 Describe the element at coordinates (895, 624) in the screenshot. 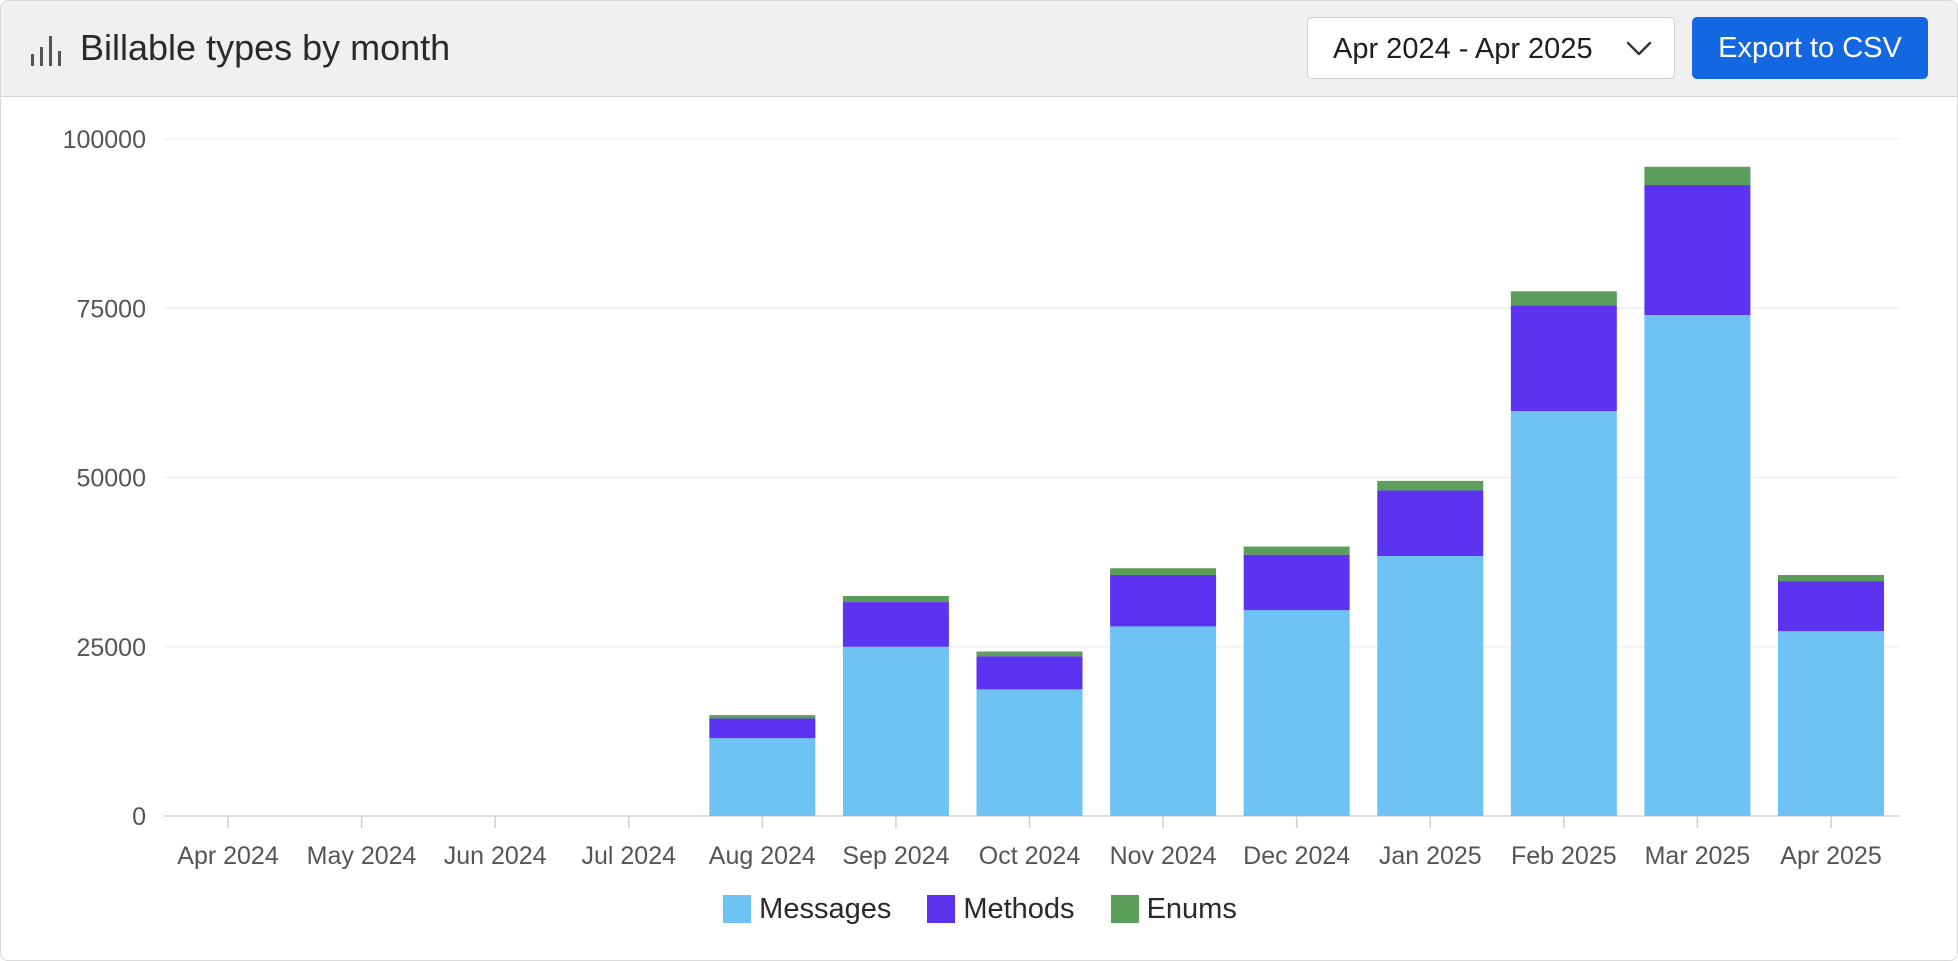

I see `bar-methods-sep-2024` at that location.